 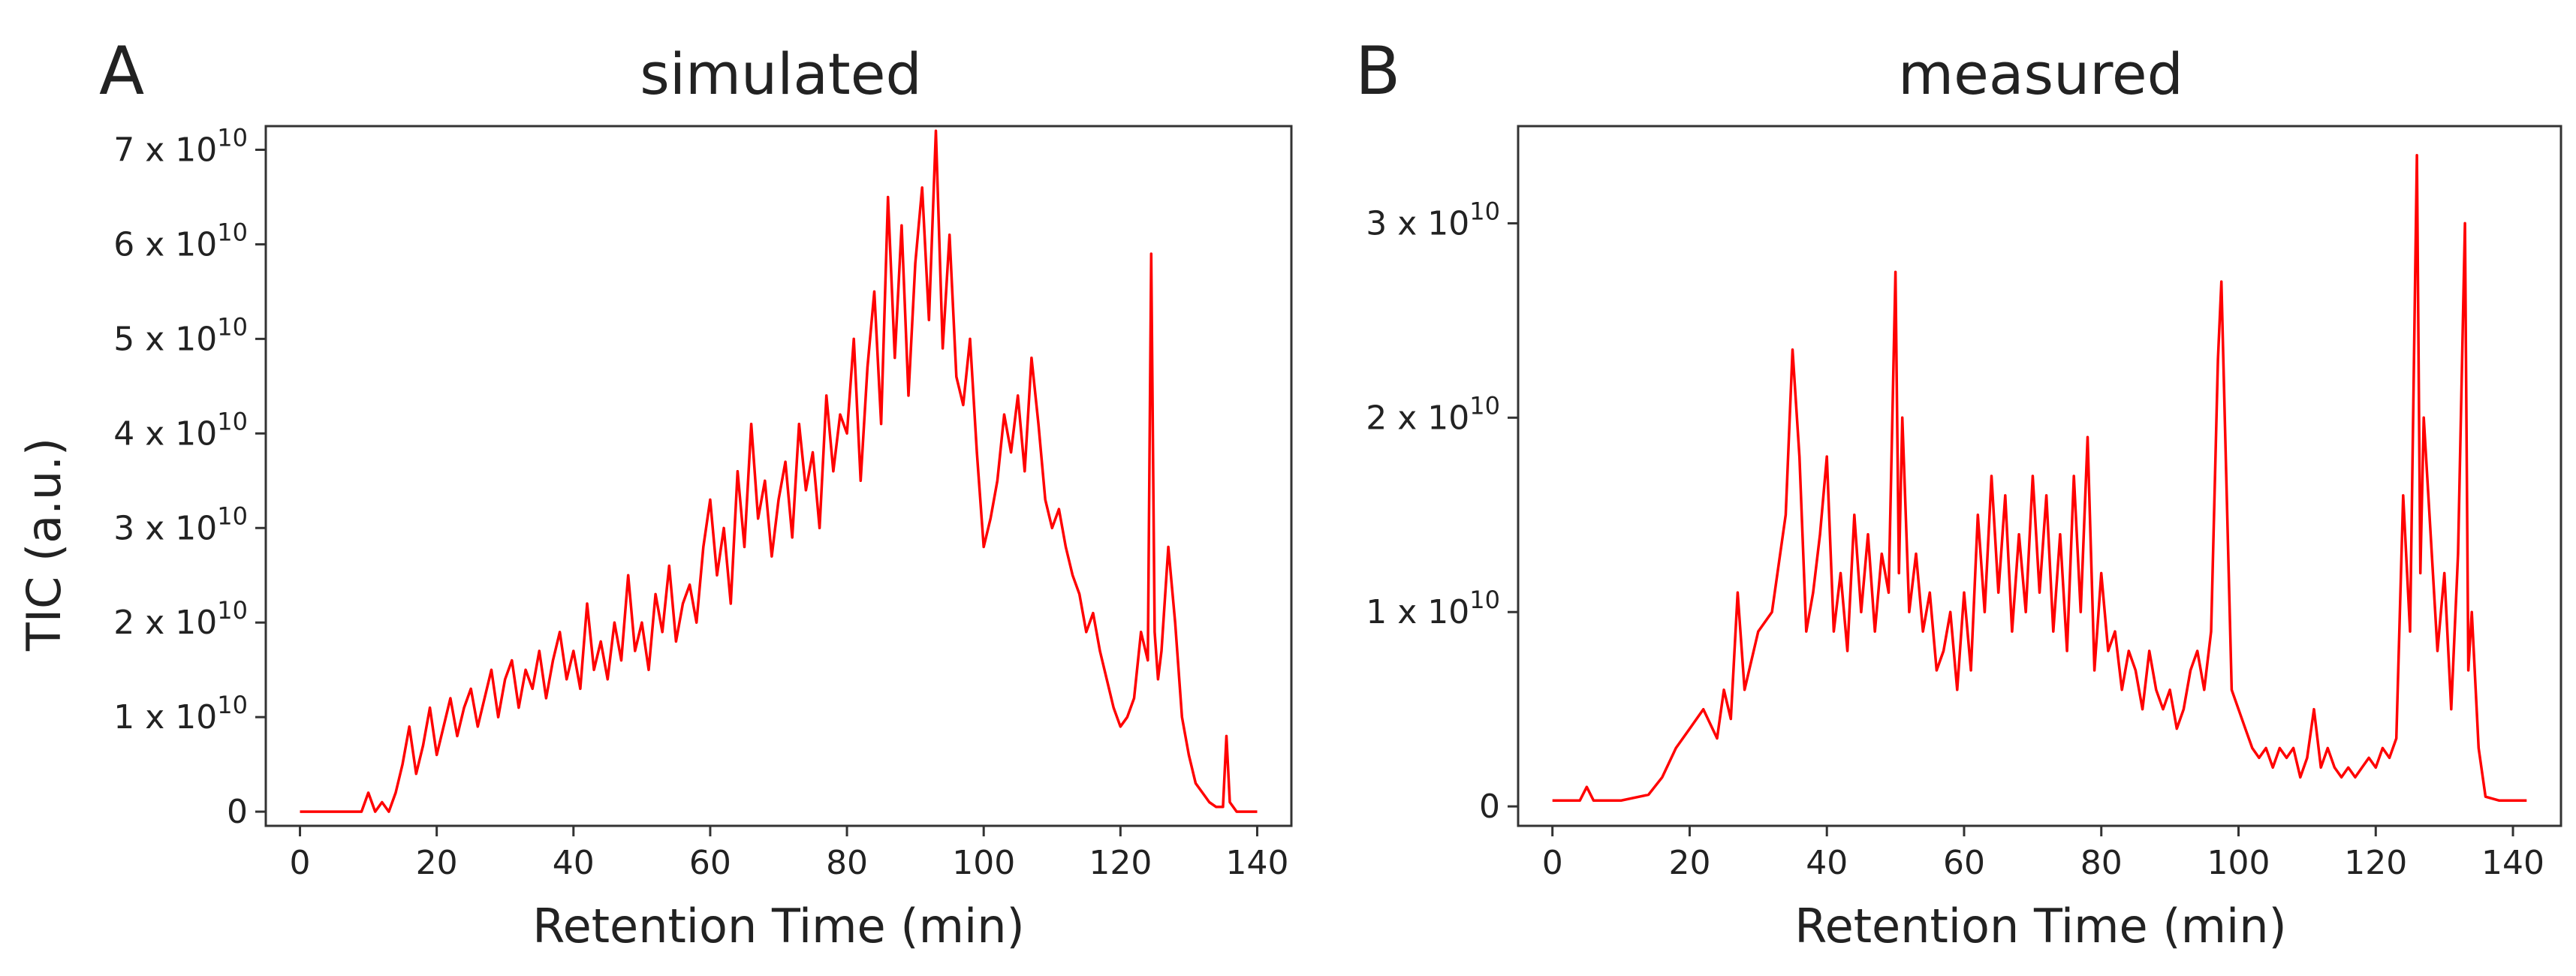 I want to click on x-tick-label-b: 100, so click(x=2238, y=863).